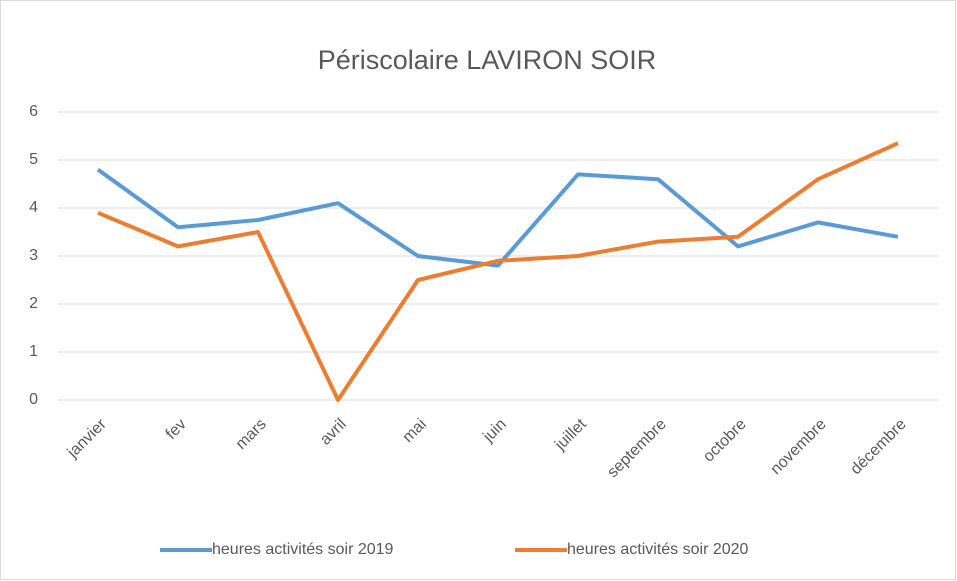  Describe the element at coordinates (303, 549) in the screenshot. I see `legend-label: heures activités soir 2019` at that location.